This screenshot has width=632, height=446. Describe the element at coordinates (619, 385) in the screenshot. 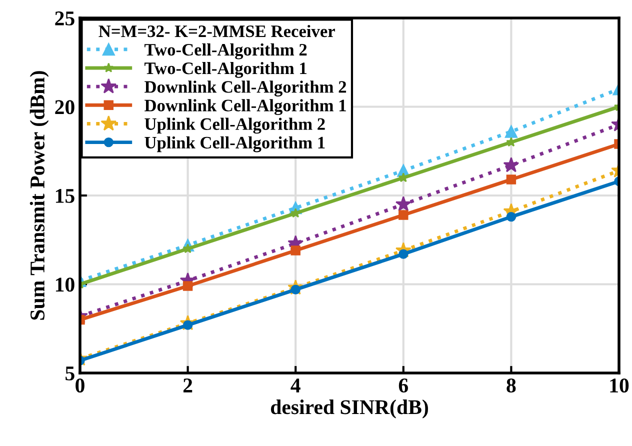

I see `x-tick-label: 10` at that location.